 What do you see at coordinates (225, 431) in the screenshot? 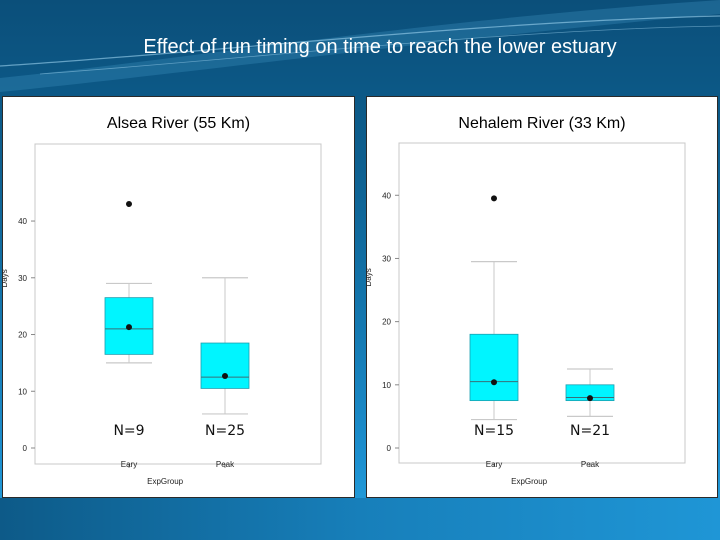
I see `n-label: N=25` at bounding box center [225, 431].